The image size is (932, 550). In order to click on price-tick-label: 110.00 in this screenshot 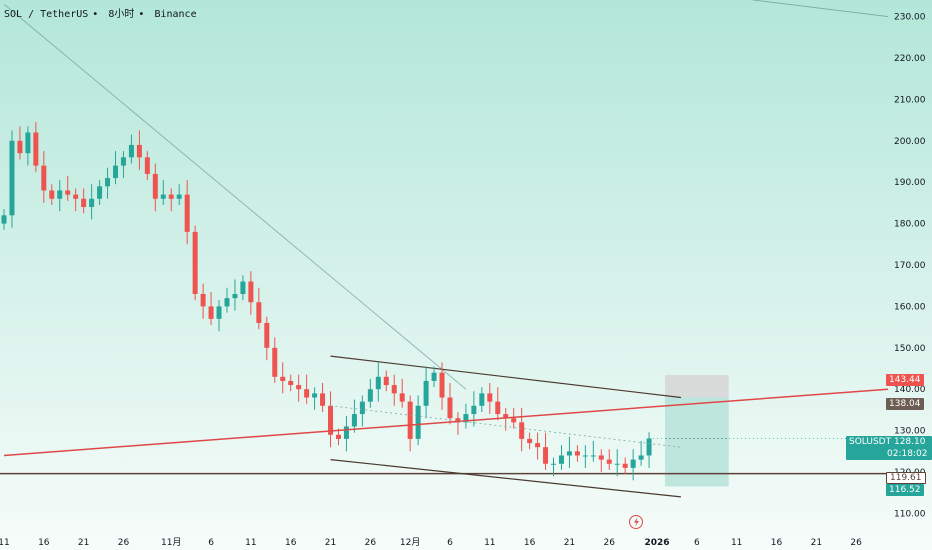, I will do `click(910, 514)`.